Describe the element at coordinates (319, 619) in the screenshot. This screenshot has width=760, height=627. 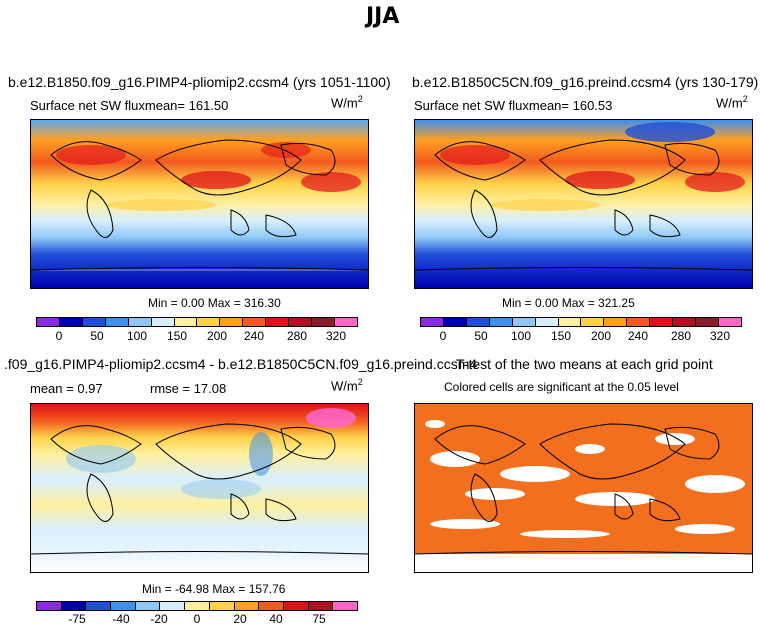
I see `panel3-tick: 75` at that location.